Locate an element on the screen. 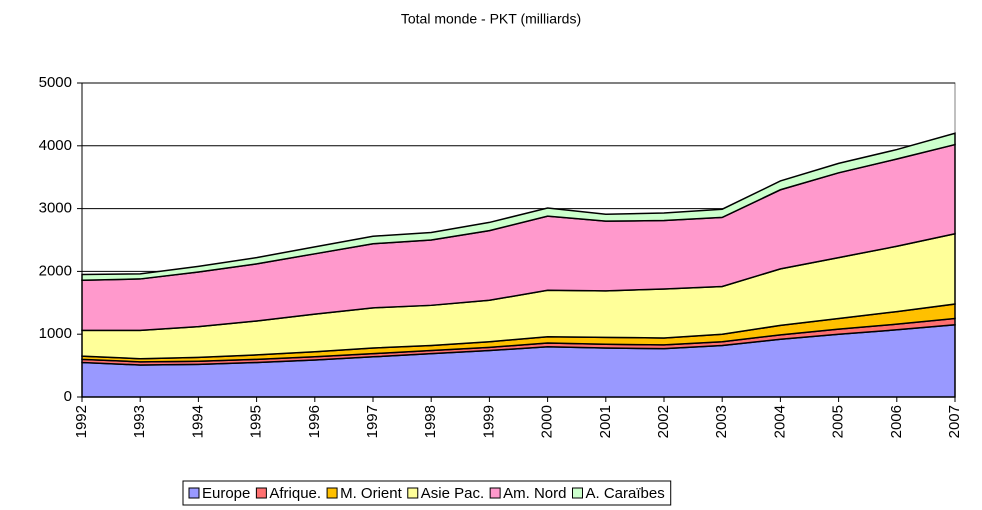  x-tick-label: 1993 is located at coordinates (139, 421).